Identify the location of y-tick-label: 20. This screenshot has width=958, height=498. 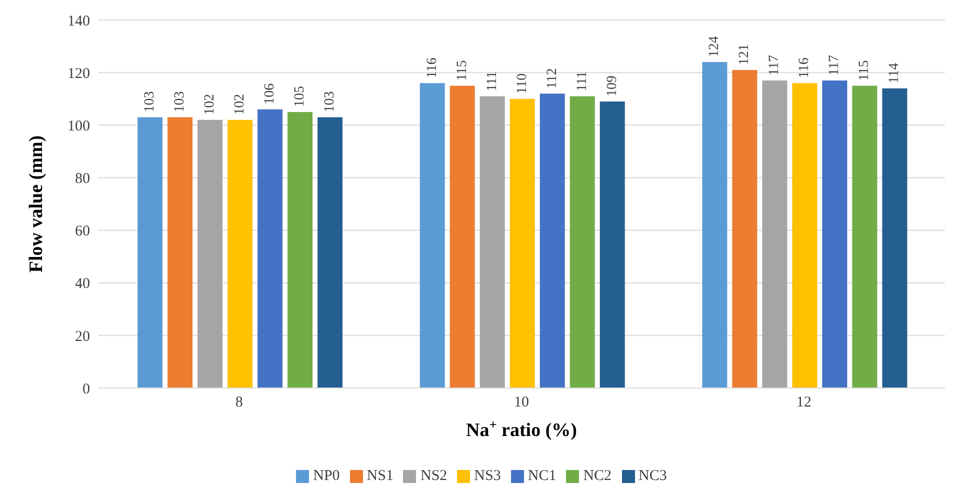
(82, 336).